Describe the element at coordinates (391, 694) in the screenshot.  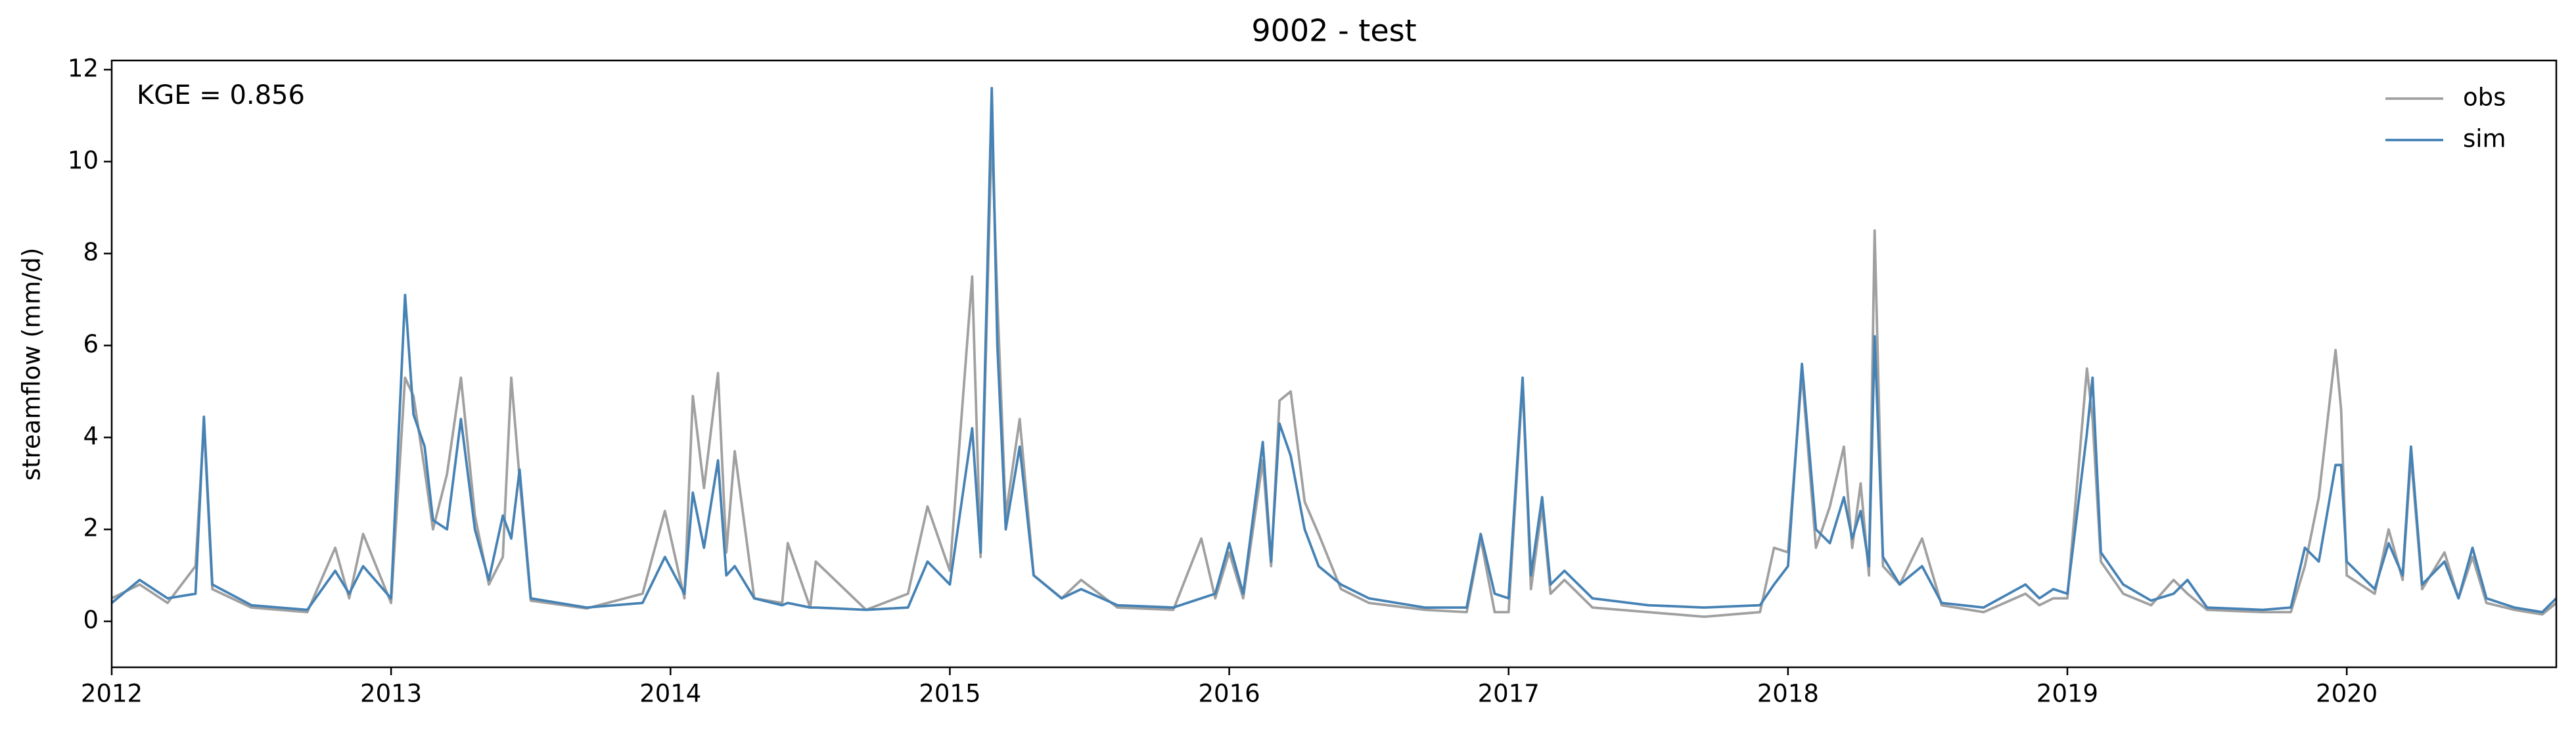
I see `x-tick-label: 2013` at that location.